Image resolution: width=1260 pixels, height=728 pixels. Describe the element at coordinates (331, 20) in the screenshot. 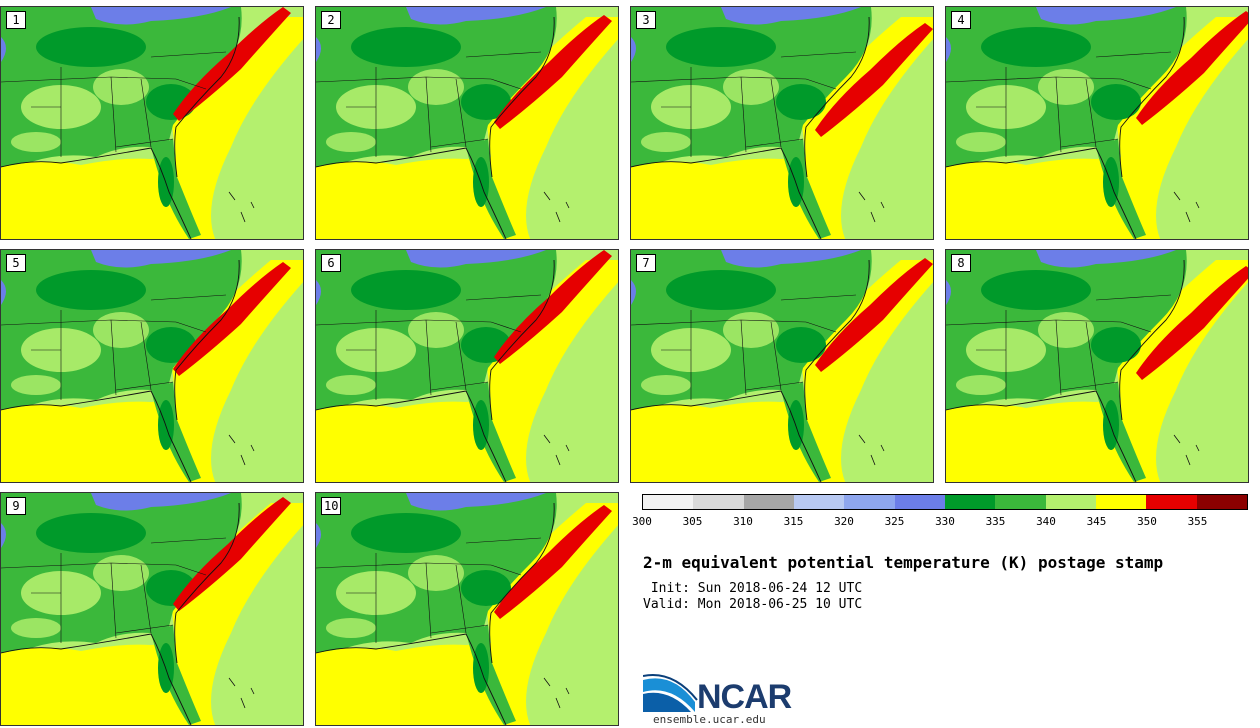

I see `member-number-label: 2` at that location.